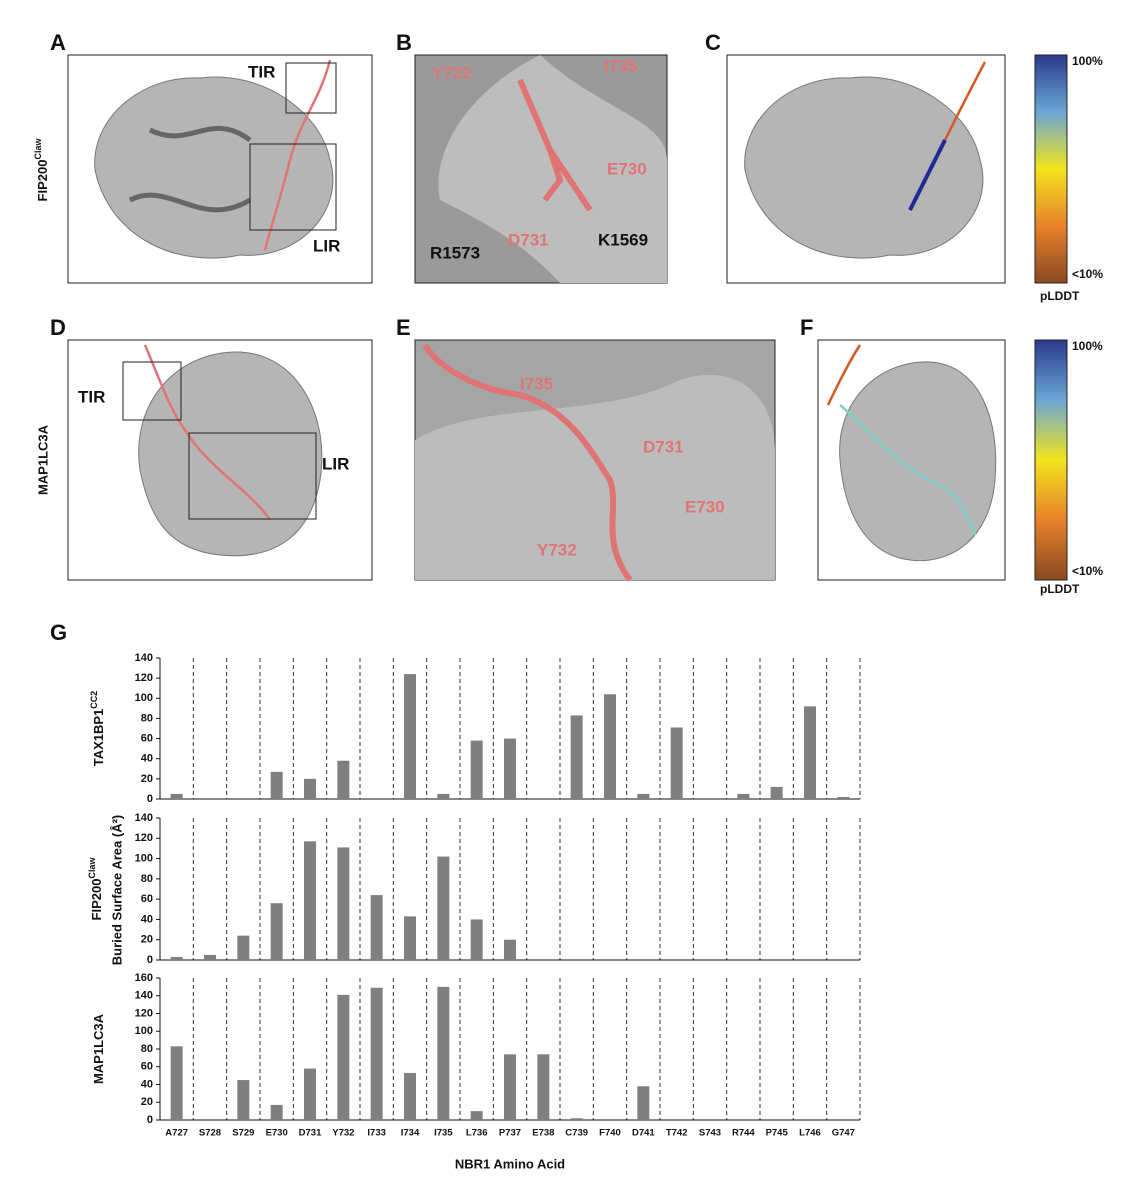  What do you see at coordinates (627, 168) in the screenshot?
I see `residue-label: E730` at bounding box center [627, 168].